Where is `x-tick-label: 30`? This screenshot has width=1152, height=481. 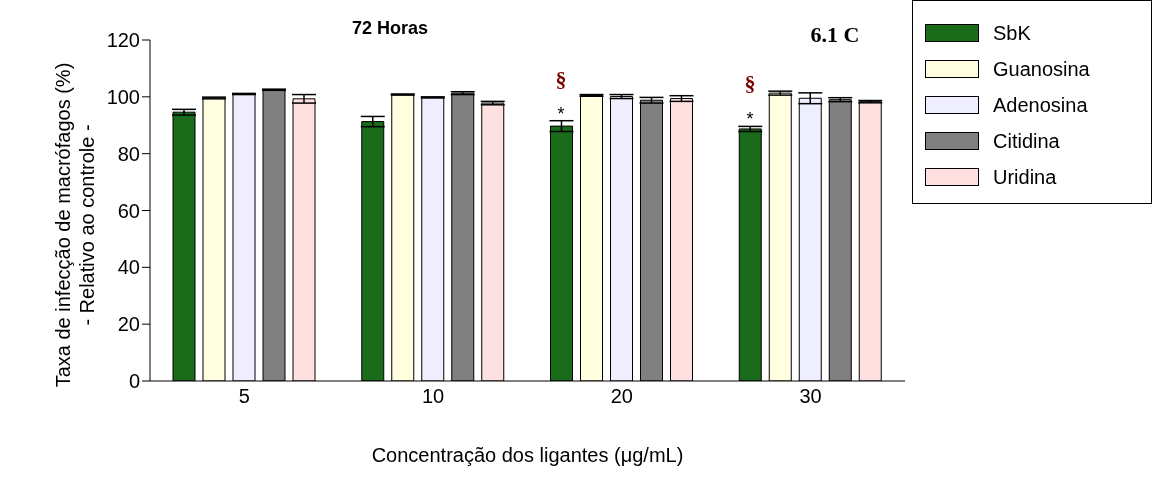
x-tick-label: 30 is located at coordinates (810, 396).